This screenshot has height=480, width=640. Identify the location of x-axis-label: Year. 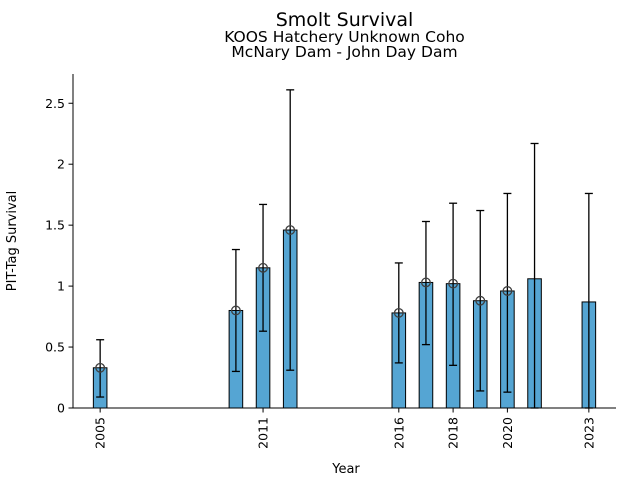
(345, 469).